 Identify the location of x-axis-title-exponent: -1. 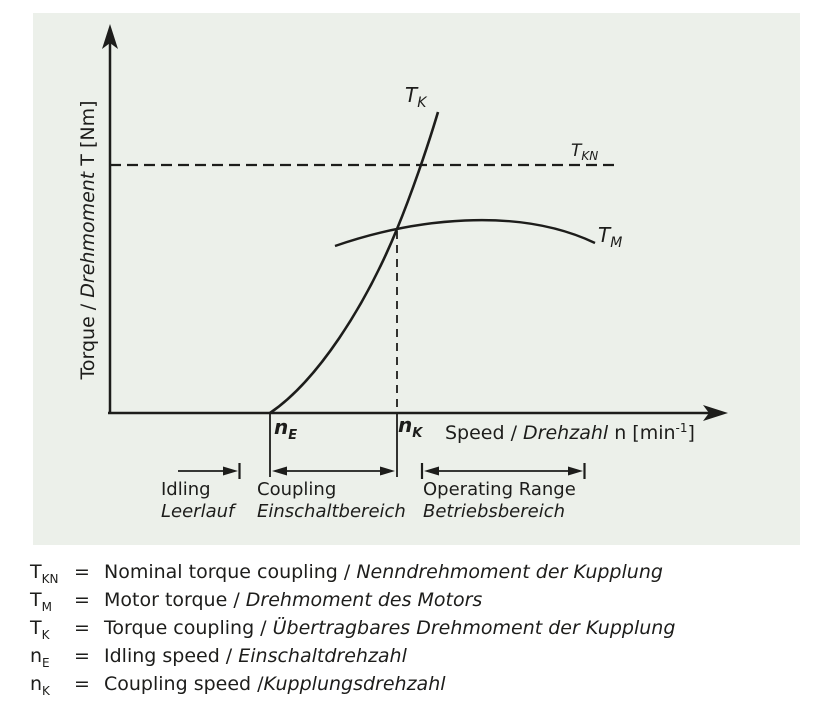
(681, 428).